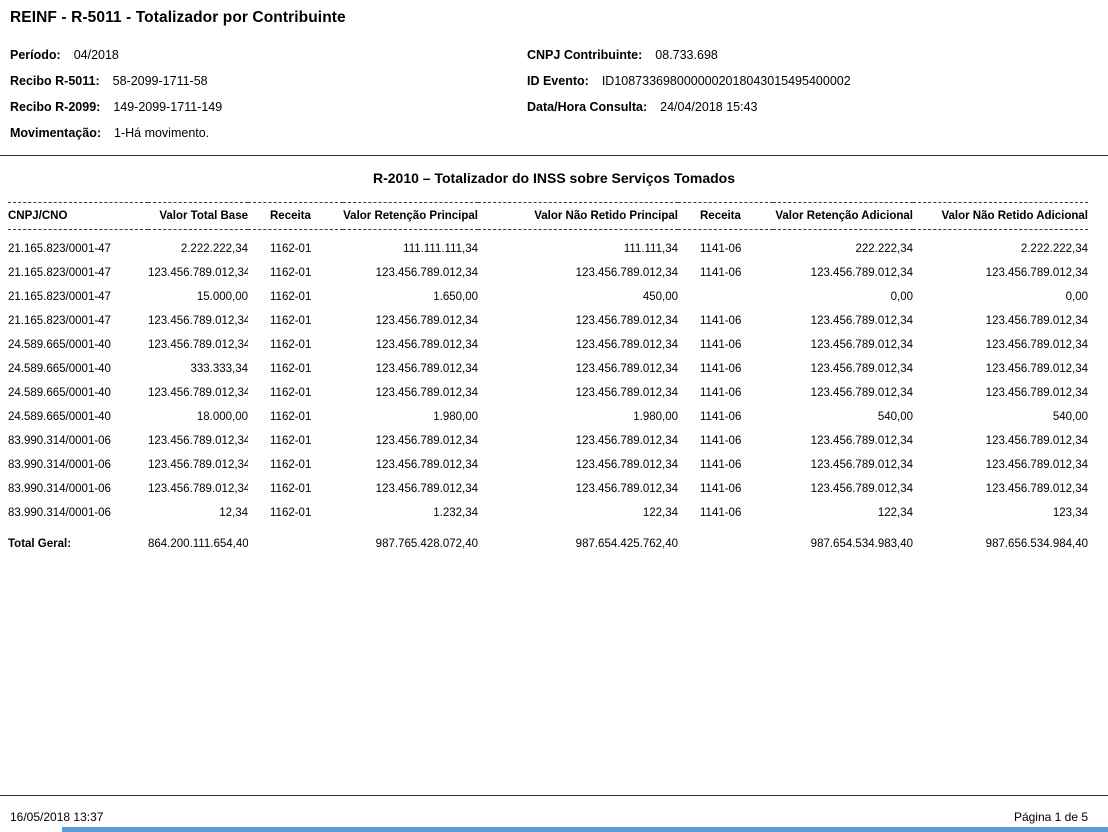 The height and width of the screenshot is (832, 1108). What do you see at coordinates (168, 107) in the screenshot?
I see `meta-value: 149-2099-1711-149` at bounding box center [168, 107].